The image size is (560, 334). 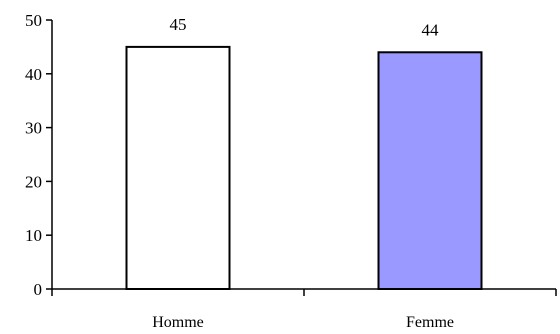 What do you see at coordinates (38, 155) in the screenshot?
I see `y-axis-ticks: 0 10 20 30 40 50` at bounding box center [38, 155].